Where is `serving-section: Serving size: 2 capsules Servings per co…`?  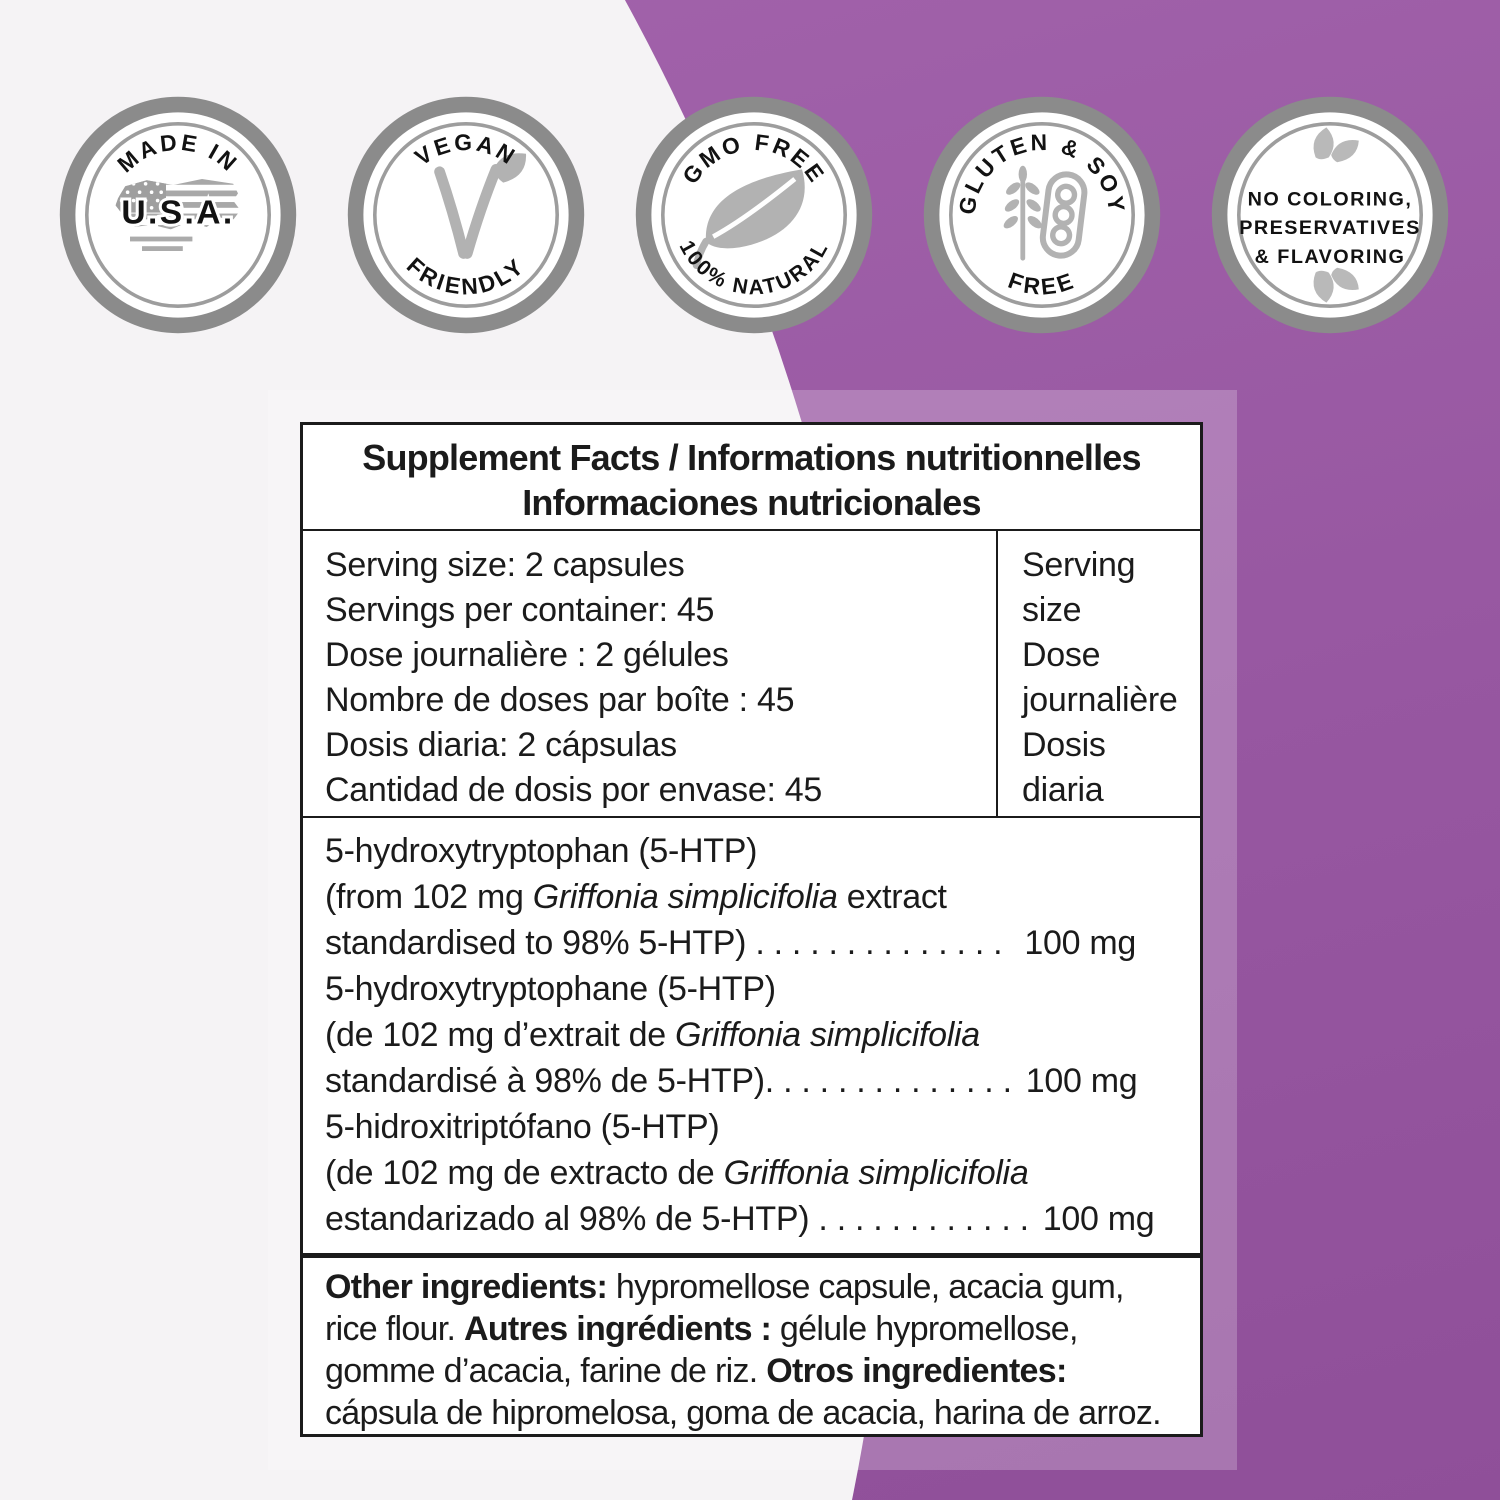 serving-section: Serving size: 2 capsules Servings per co… is located at coordinates (751, 674).